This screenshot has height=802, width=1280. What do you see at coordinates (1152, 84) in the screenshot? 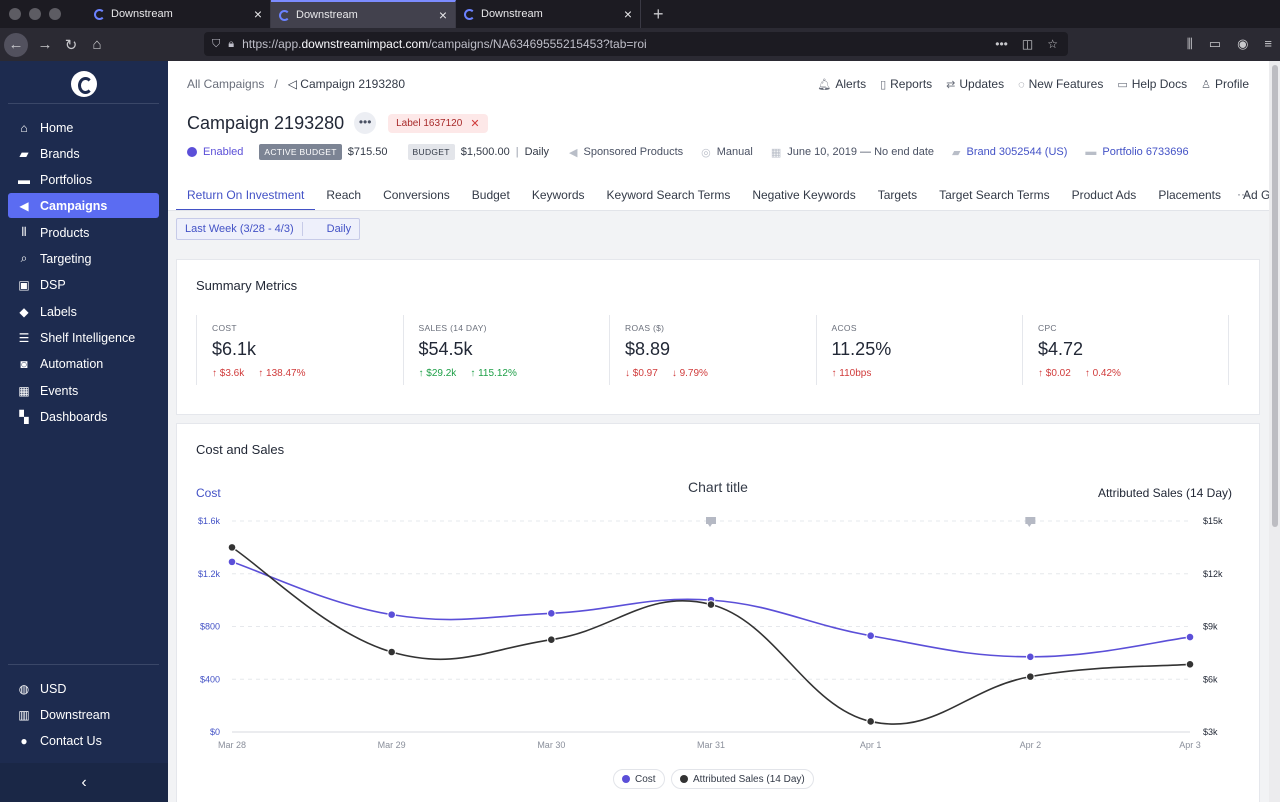
I see `top-nav-help-docs: ▭ Help Docs` at bounding box center [1152, 84].